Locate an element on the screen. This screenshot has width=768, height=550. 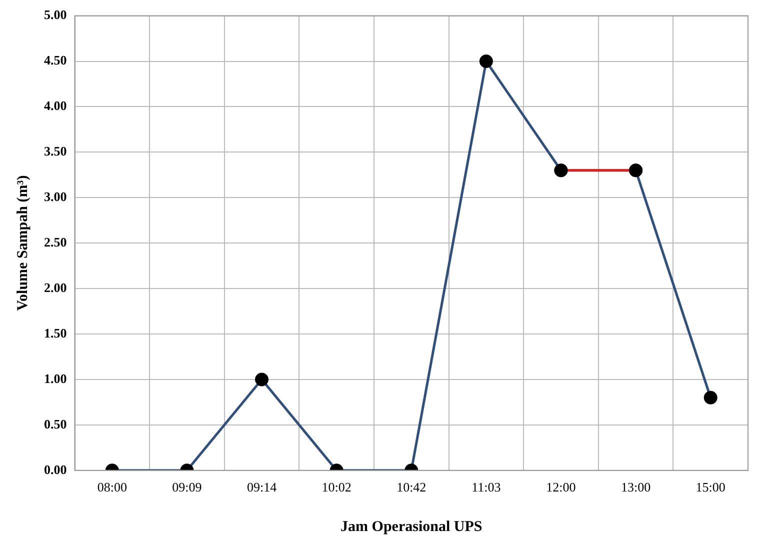
y-tick-label: 3.00 is located at coordinates (55, 196).